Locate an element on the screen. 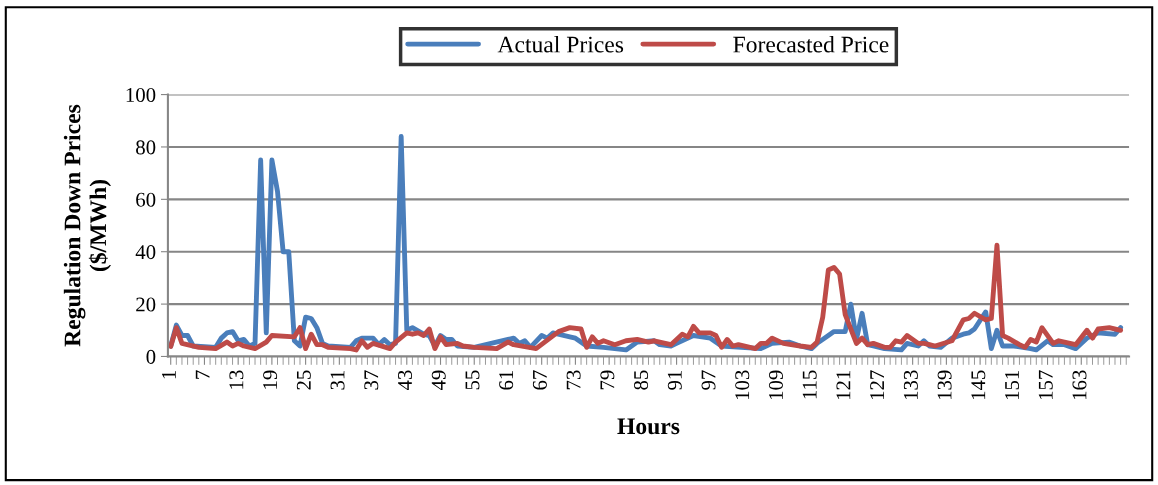 This screenshot has height=485, width=1158. y-tick-label: 0 is located at coordinates (151, 356).